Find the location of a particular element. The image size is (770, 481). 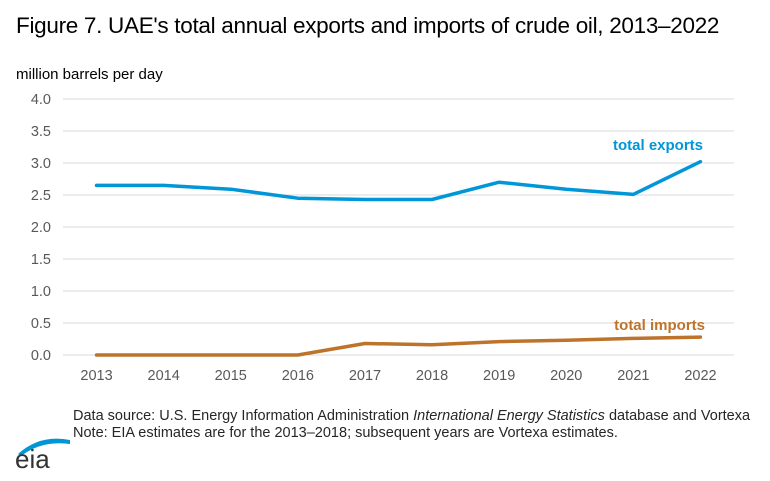

x-tick-label: 2022 is located at coordinates (700, 376).